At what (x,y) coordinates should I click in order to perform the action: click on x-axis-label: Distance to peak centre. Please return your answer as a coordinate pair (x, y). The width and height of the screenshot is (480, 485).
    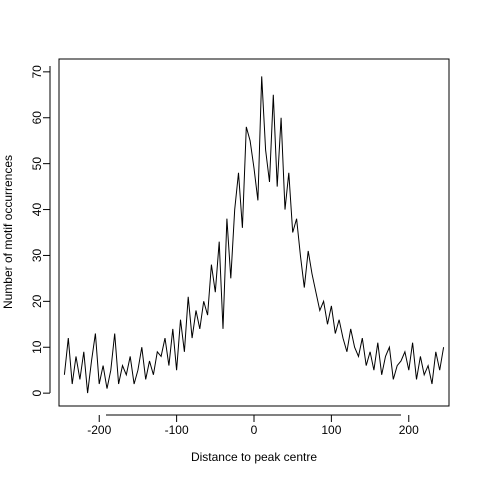
    Looking at the image, I should click on (254, 457).